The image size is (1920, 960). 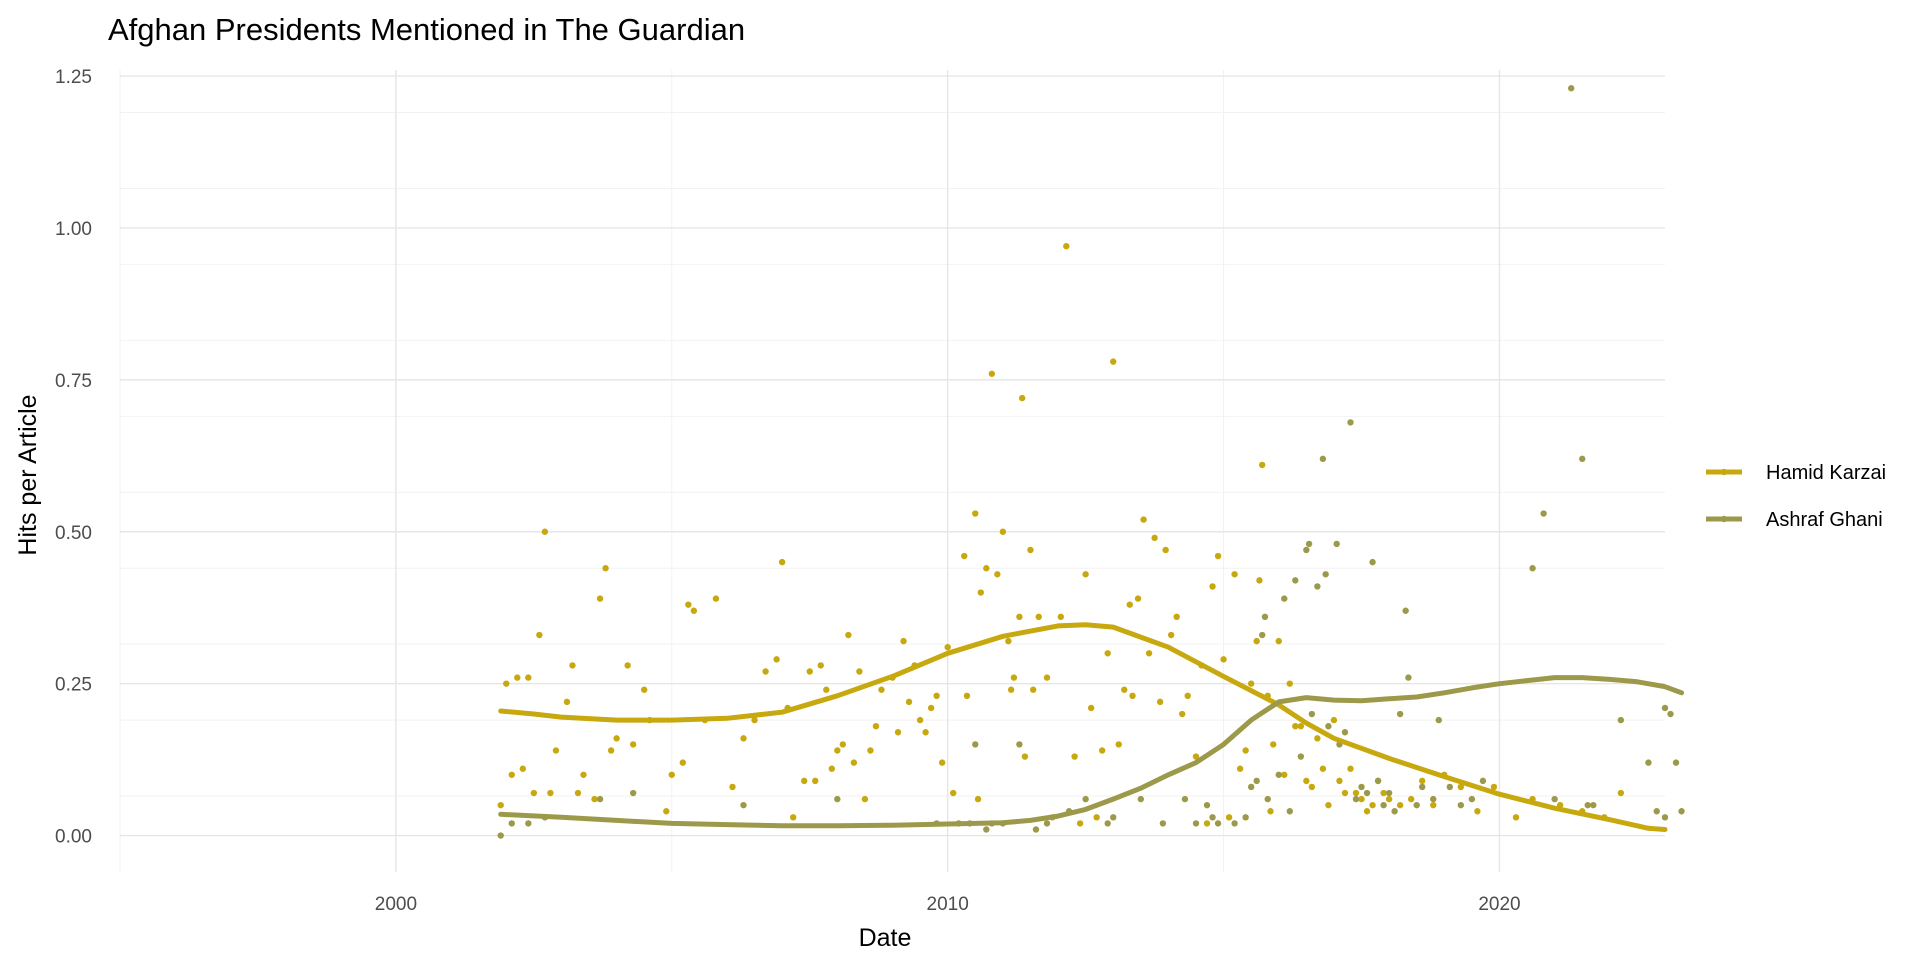 What do you see at coordinates (1724, 472) in the screenshot?
I see `legend-key-point-hamid-karzai` at bounding box center [1724, 472].